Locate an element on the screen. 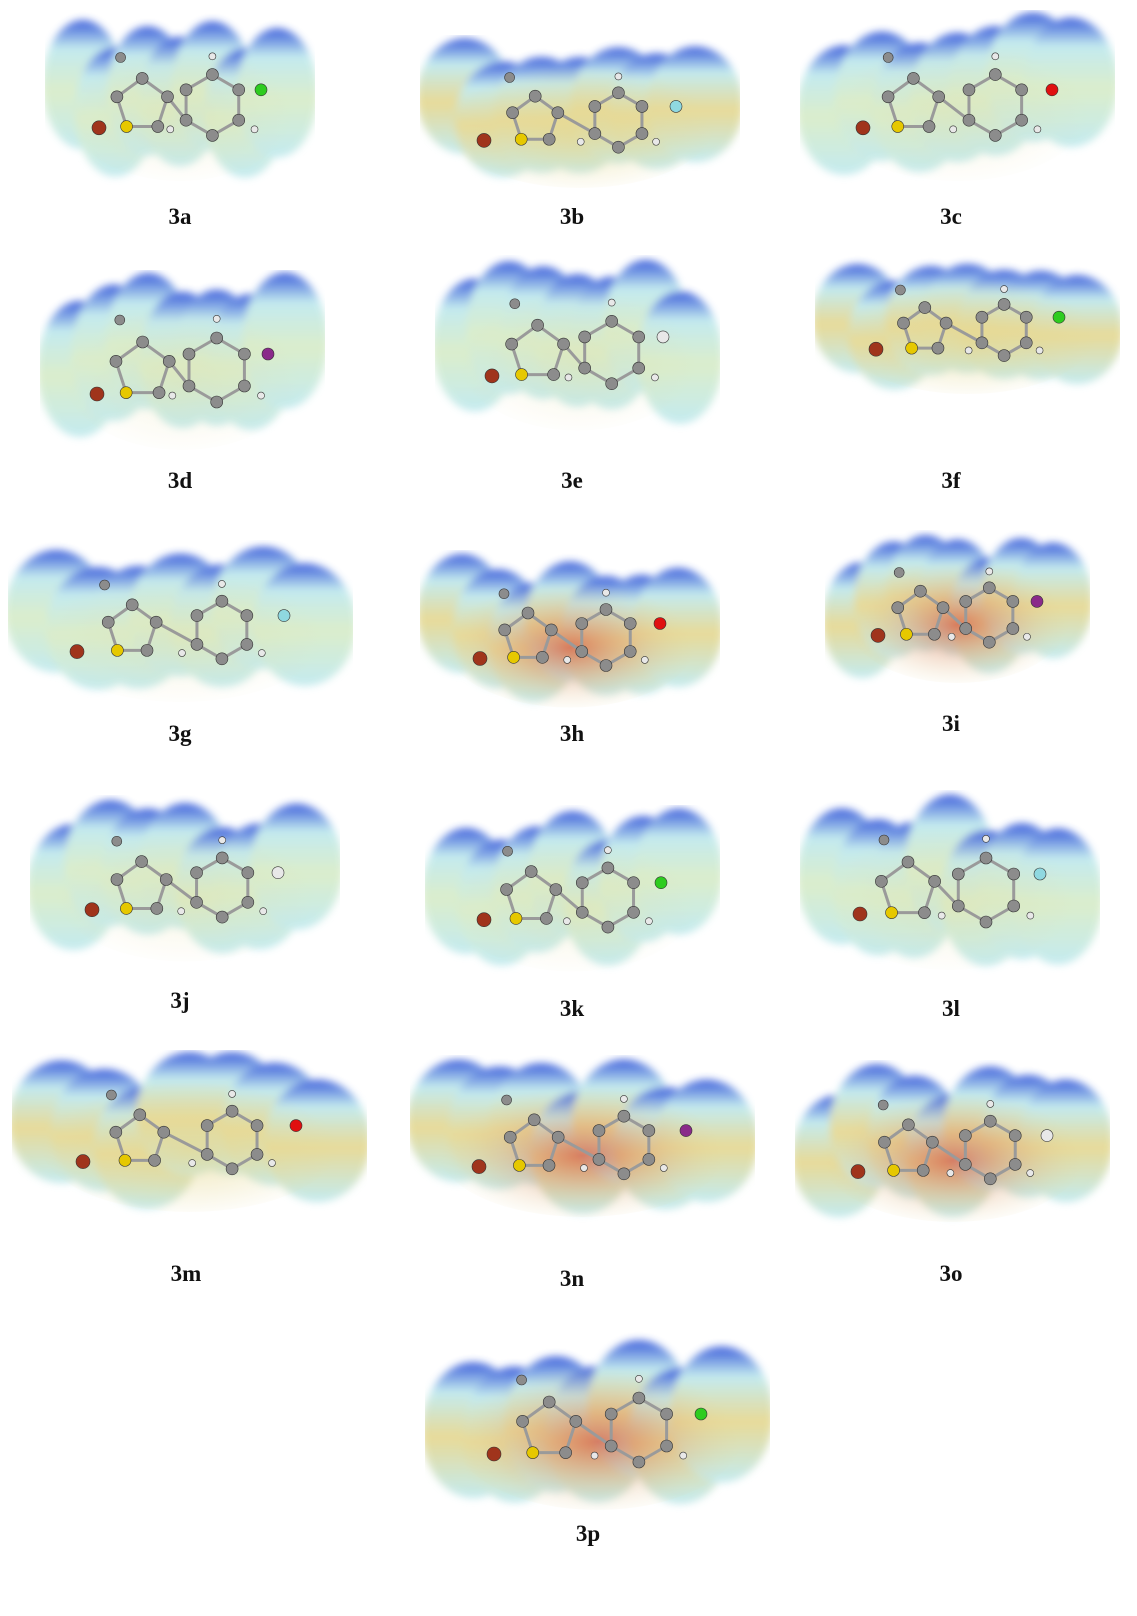 The width and height of the screenshot is (1137, 1616). compound-label: 3c is located at coordinates (951, 216).